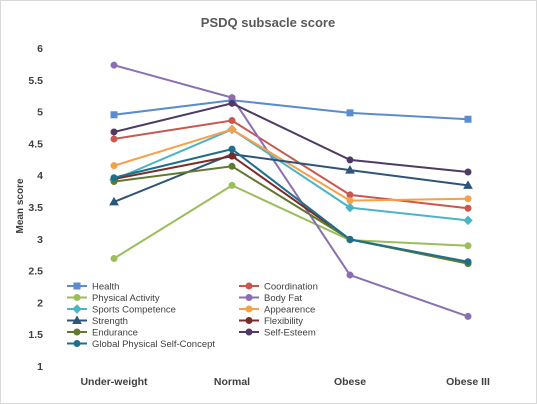 The width and height of the screenshot is (537, 404). Describe the element at coordinates (290, 333) in the screenshot. I see `legend-label: Self-Esteem` at that location.